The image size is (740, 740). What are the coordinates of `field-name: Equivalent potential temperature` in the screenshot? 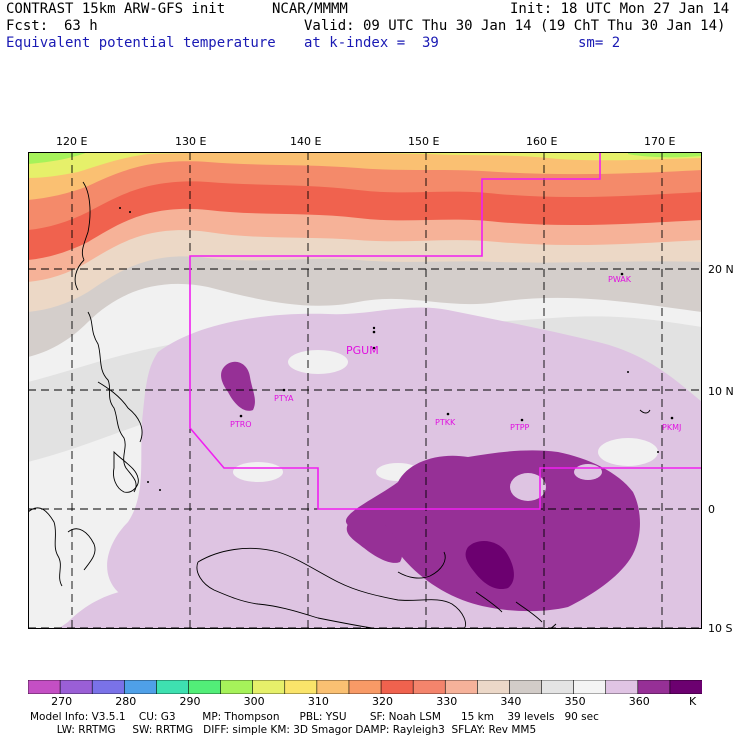 It's located at (141, 43).